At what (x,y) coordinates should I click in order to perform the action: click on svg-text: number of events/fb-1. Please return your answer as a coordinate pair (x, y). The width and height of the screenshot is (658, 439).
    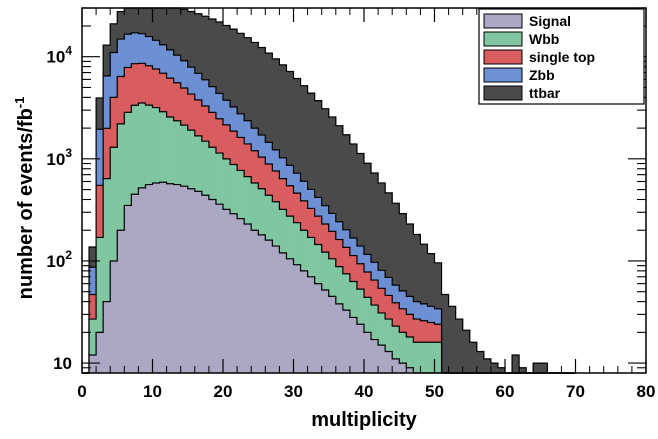
    Looking at the image, I should click on (24, 198).